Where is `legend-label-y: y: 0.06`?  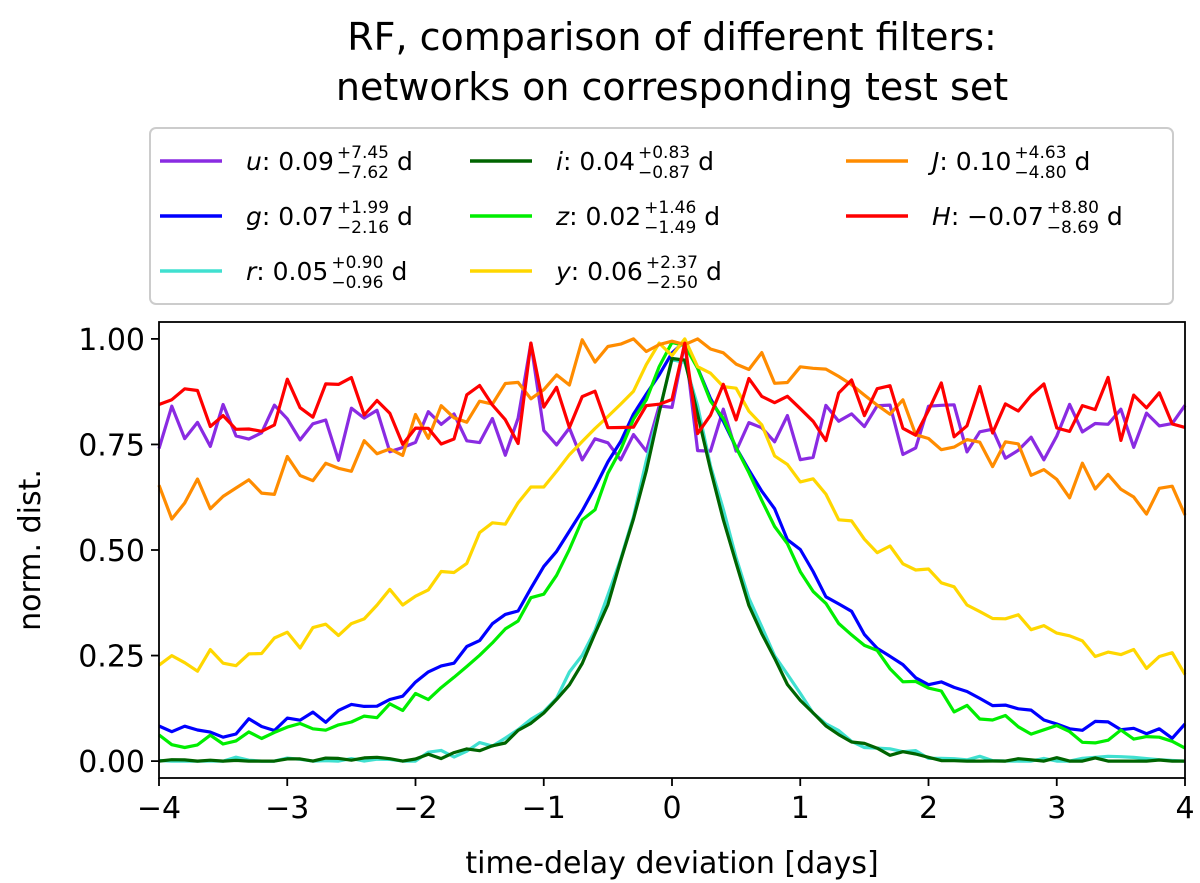
legend-label-y: y: 0.06 is located at coordinates (599, 271).